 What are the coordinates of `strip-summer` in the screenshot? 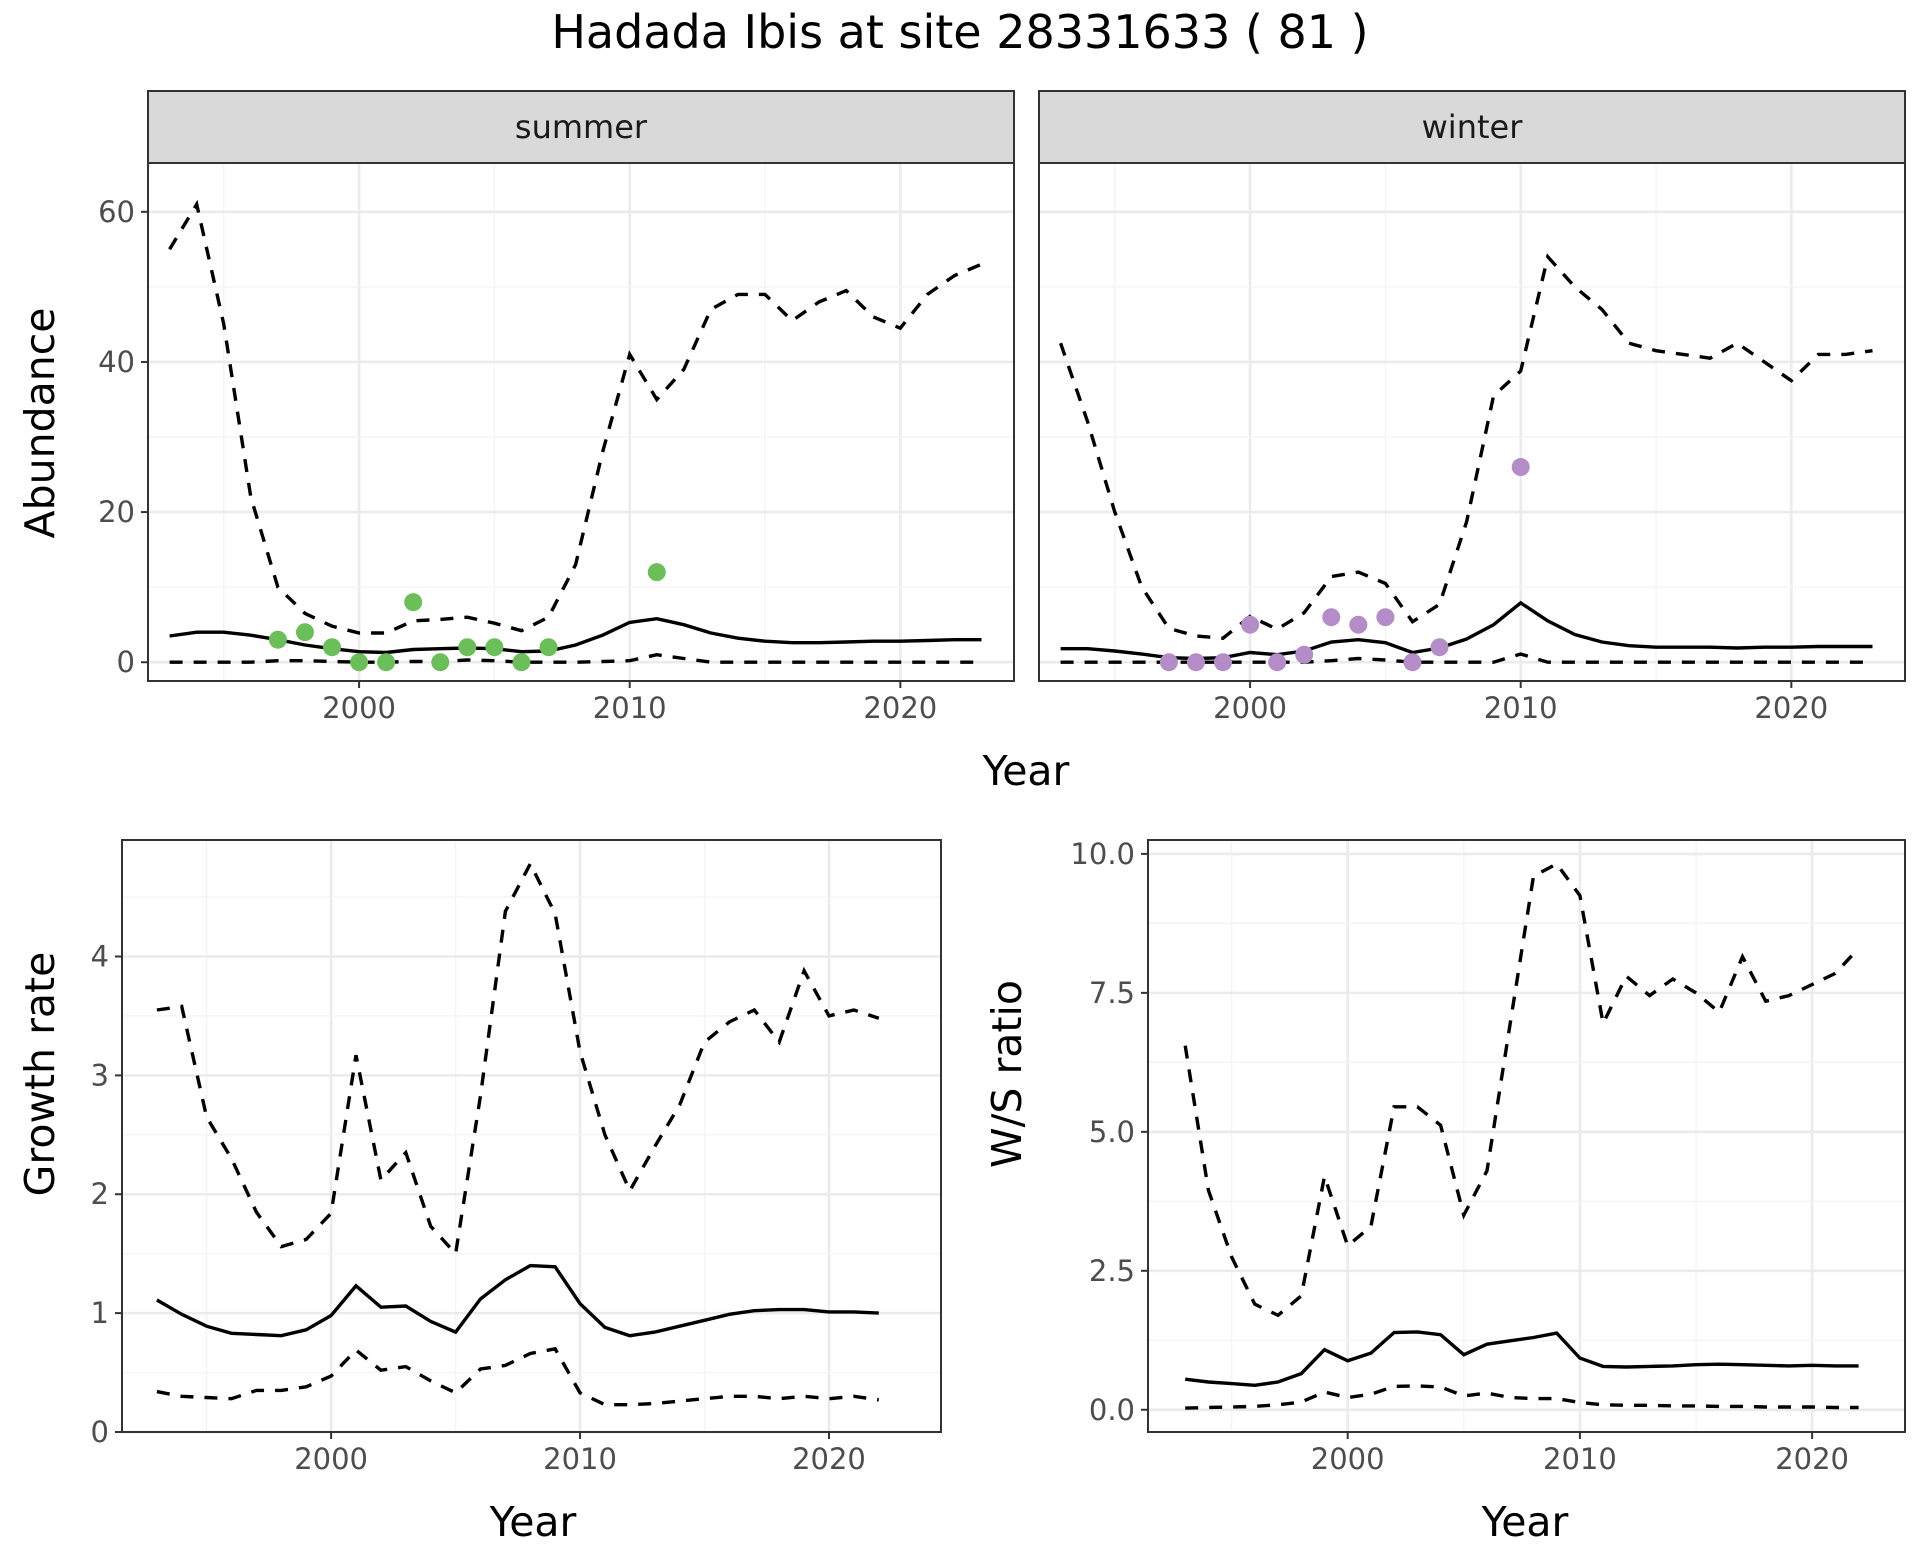 It's located at (581, 127).